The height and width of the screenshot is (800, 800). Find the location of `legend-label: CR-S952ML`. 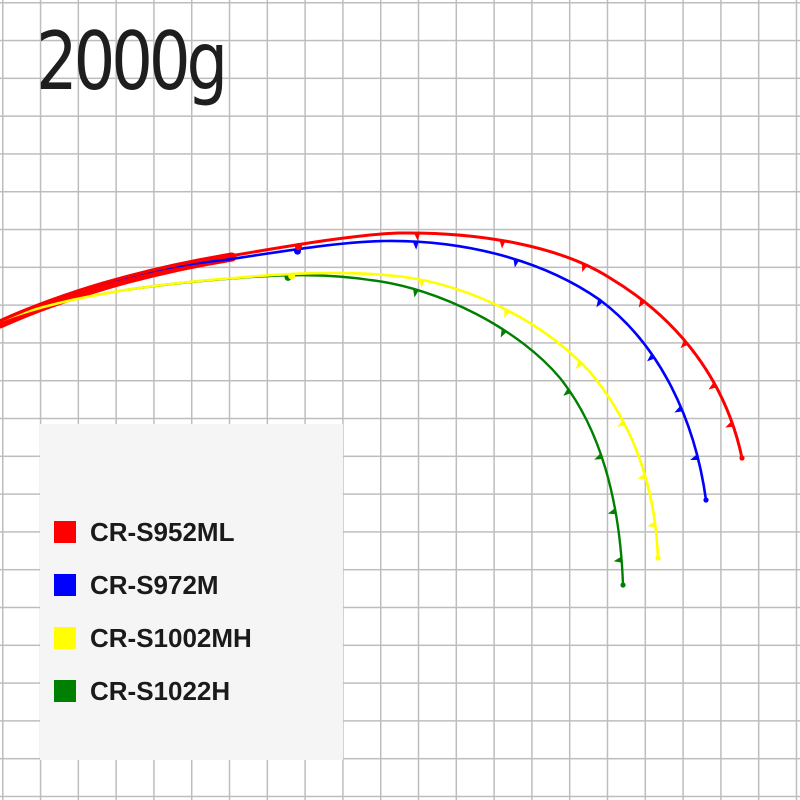

legend-label: CR-S952ML is located at coordinates (162, 531).